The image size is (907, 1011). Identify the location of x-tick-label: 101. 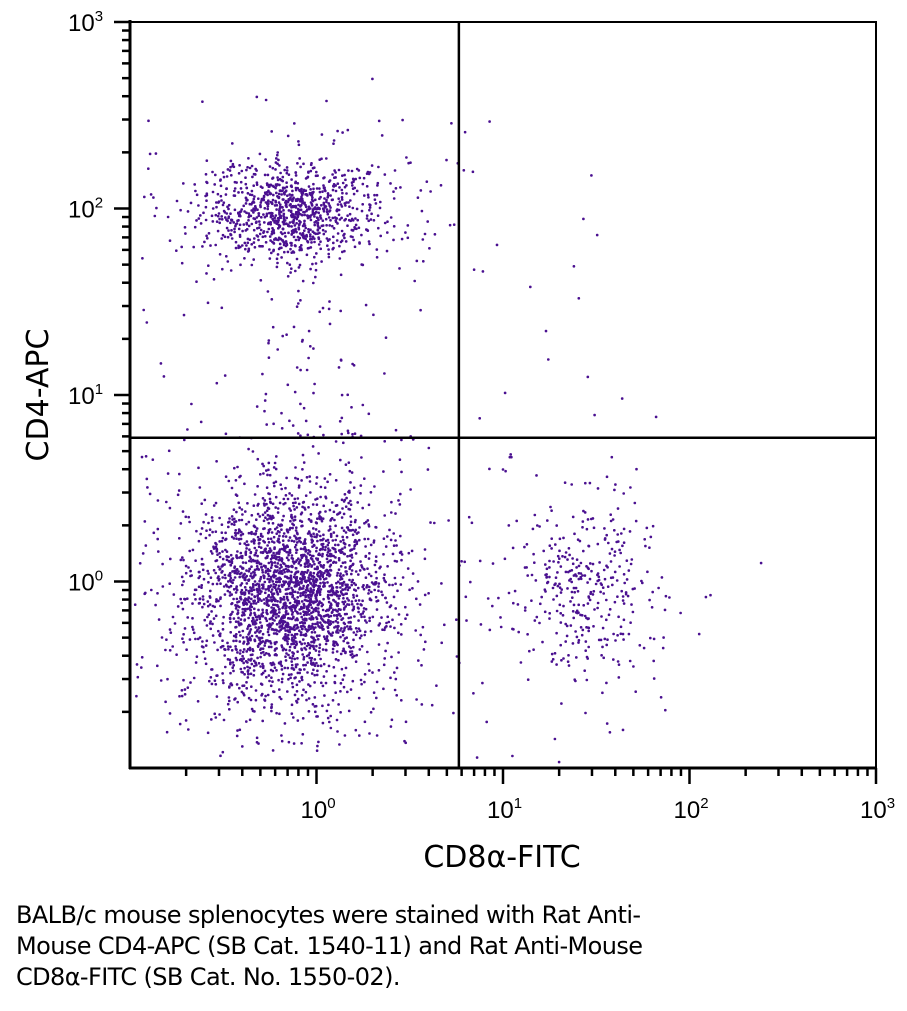
(504, 809).